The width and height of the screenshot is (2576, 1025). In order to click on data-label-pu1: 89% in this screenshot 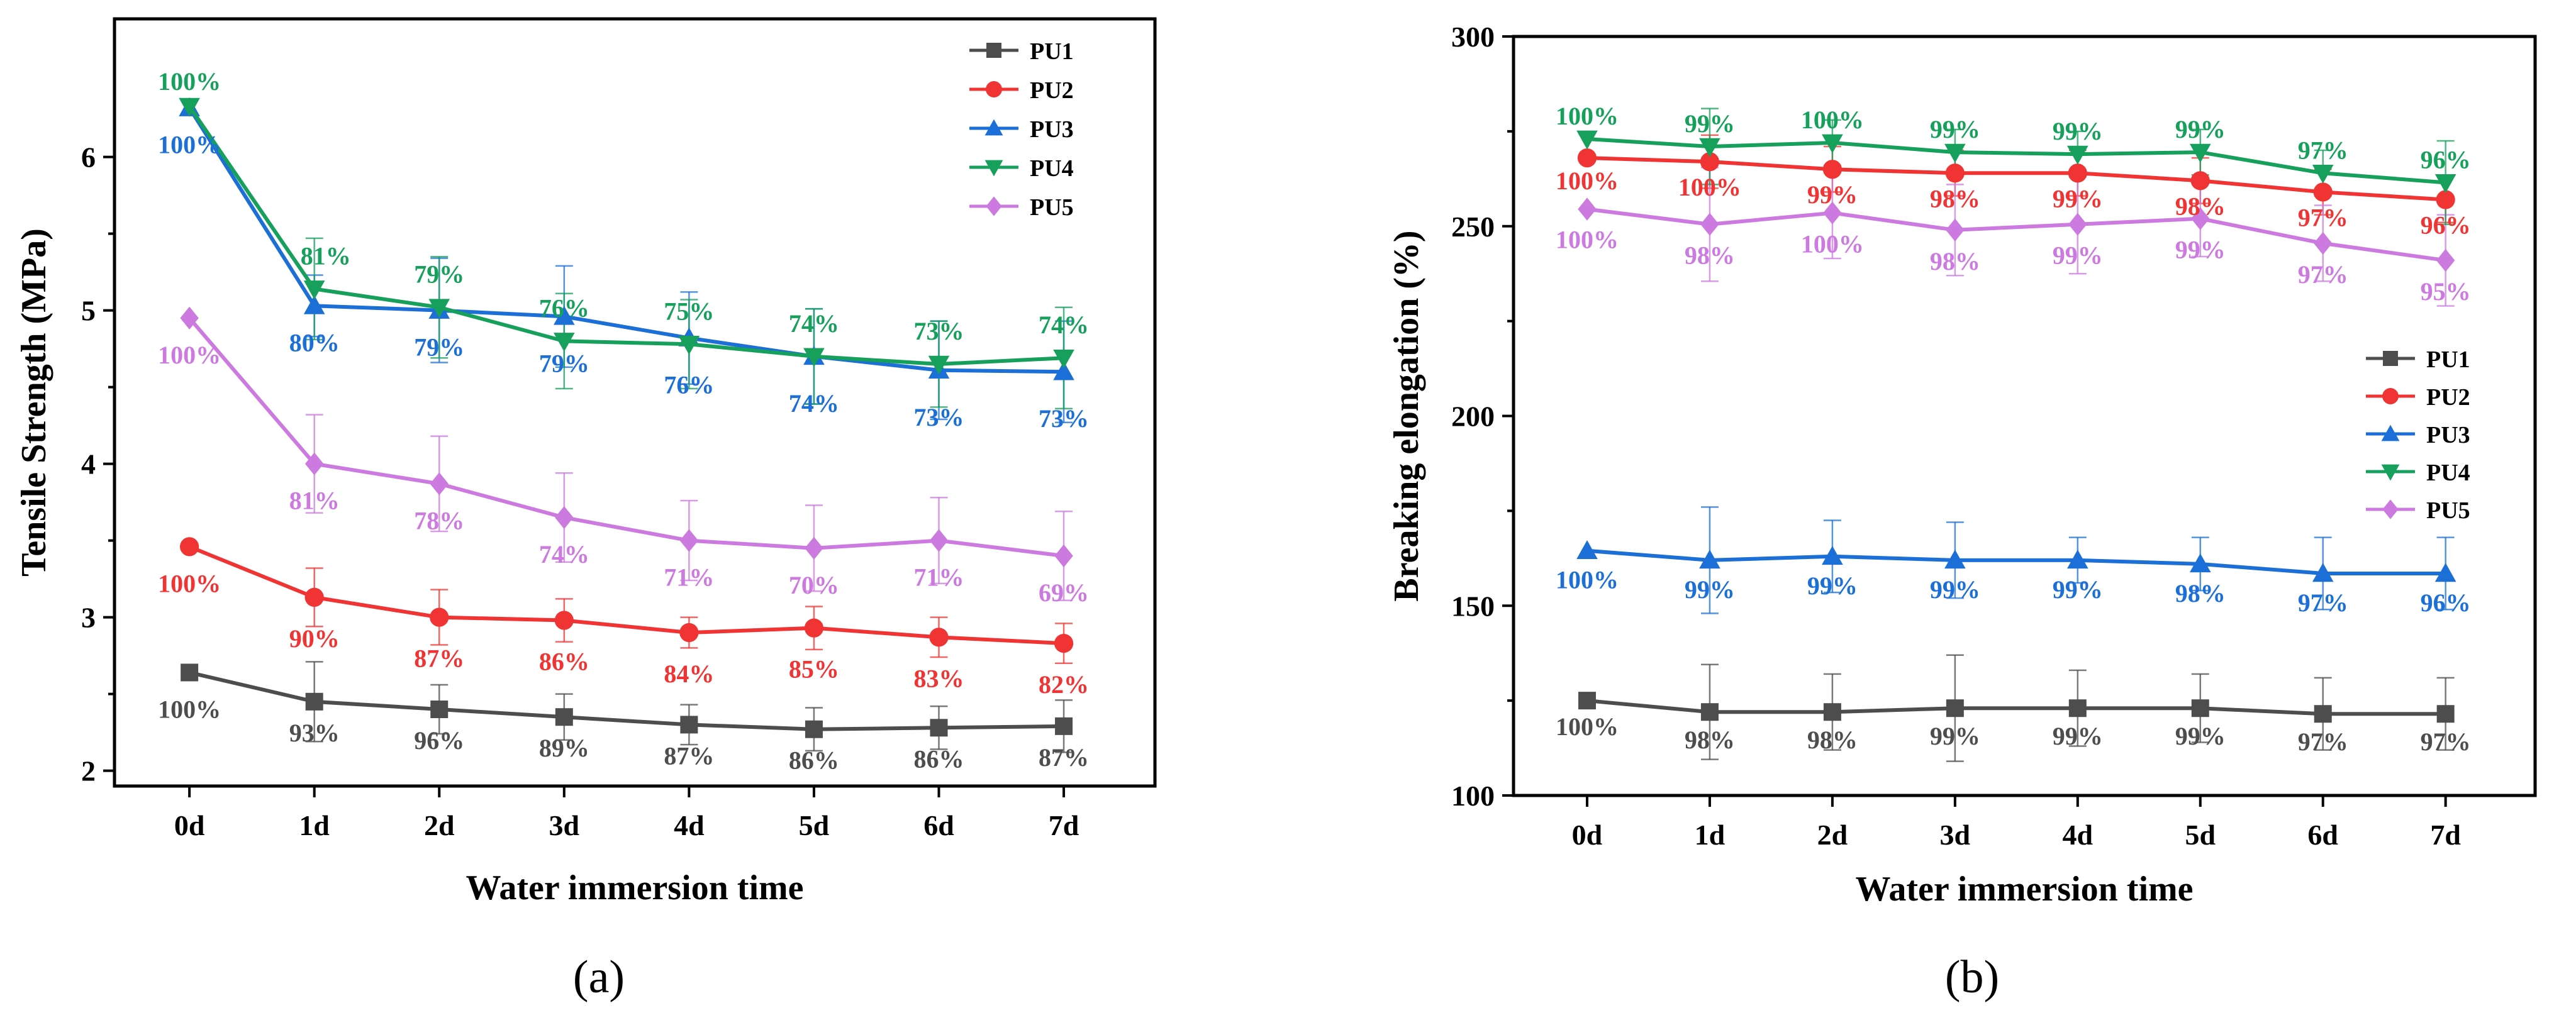, I will do `click(564, 748)`.